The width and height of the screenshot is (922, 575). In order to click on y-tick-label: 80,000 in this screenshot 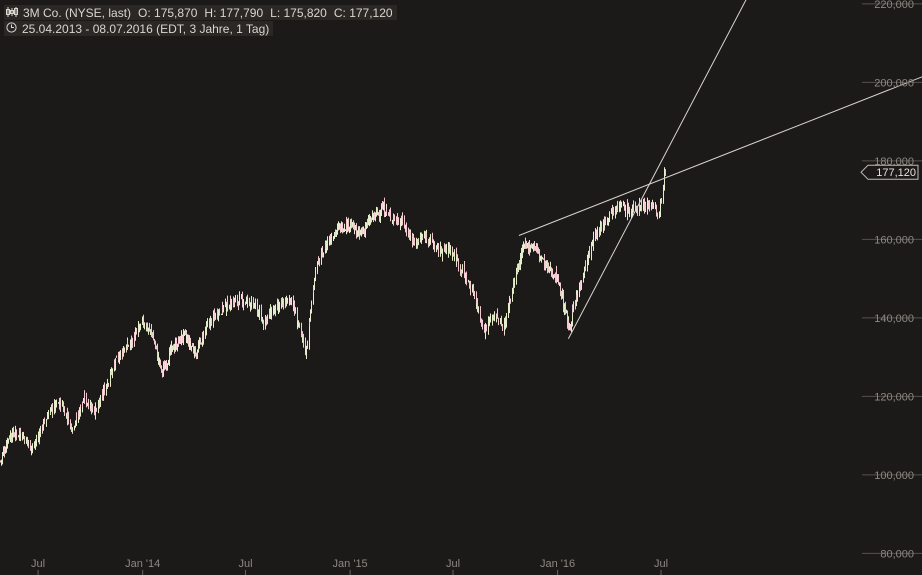, I will do `click(897, 554)`.